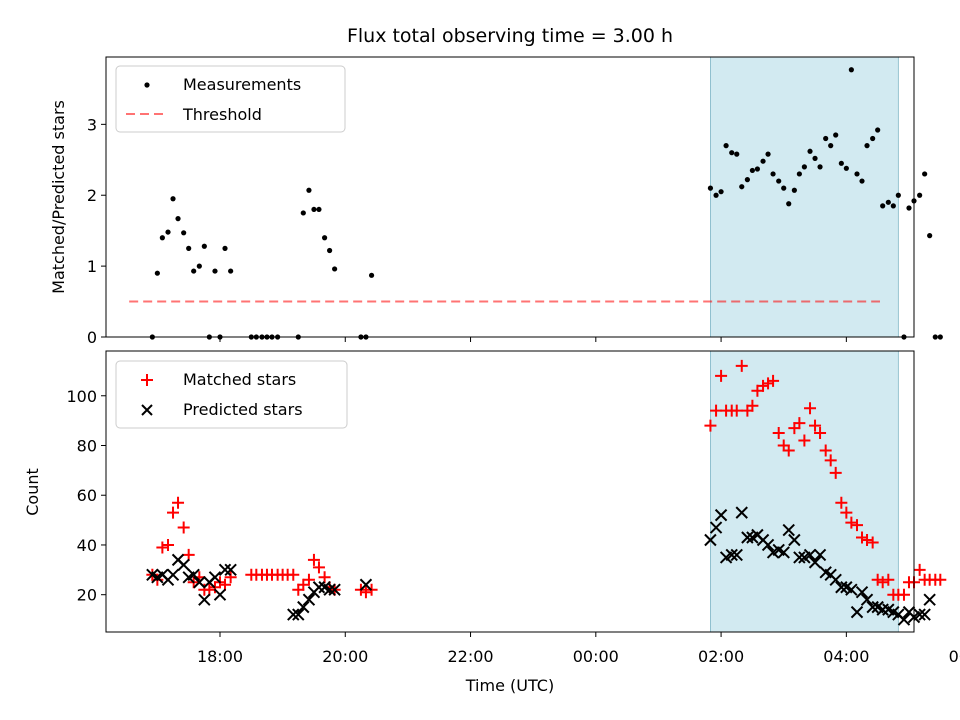  Describe the element at coordinates (510, 36) in the screenshot. I see `chart-title: Flux total observing time = 3.00 h` at that location.